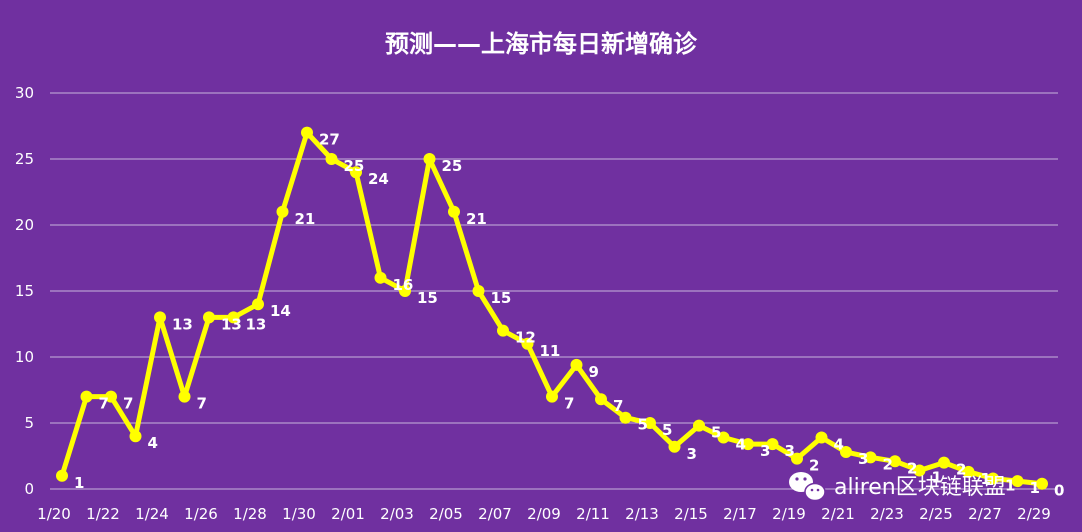  I want to click on y-tick-label: 0, so click(29, 489).